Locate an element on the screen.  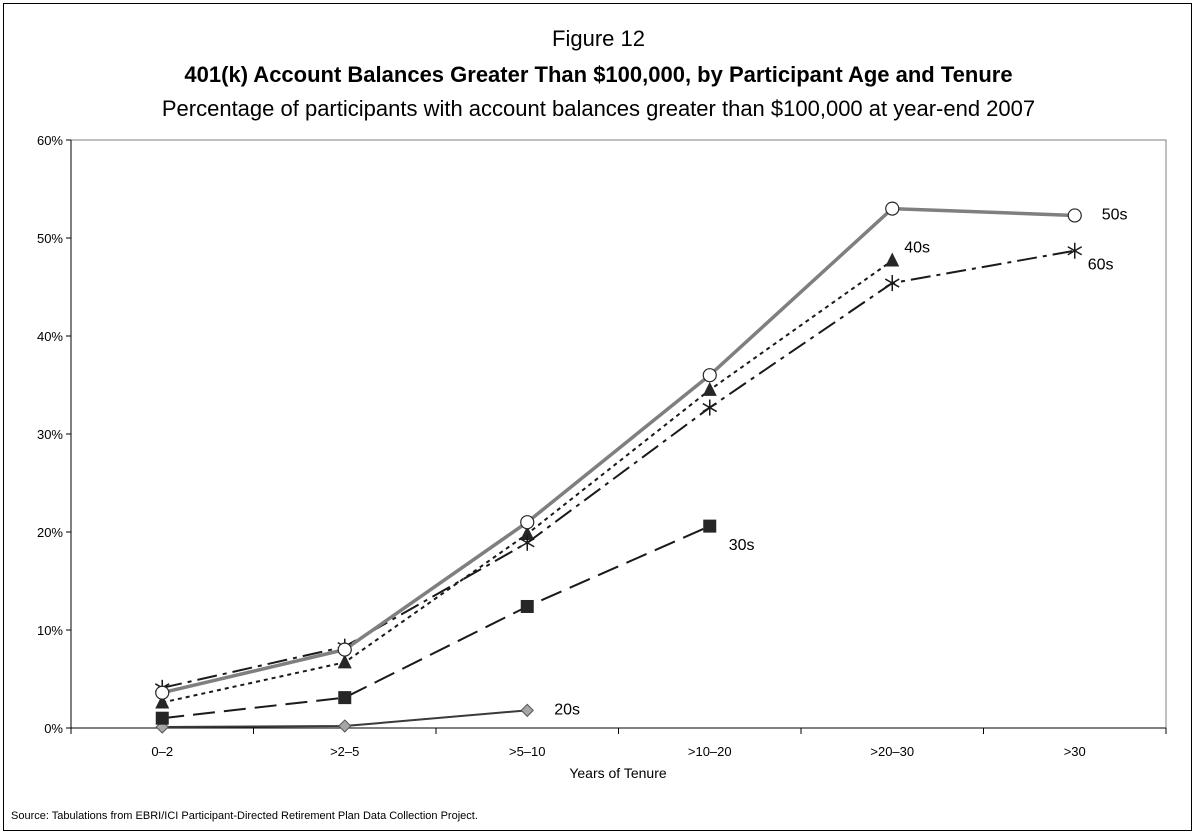
series-label-60s: 60s is located at coordinates (1101, 265).